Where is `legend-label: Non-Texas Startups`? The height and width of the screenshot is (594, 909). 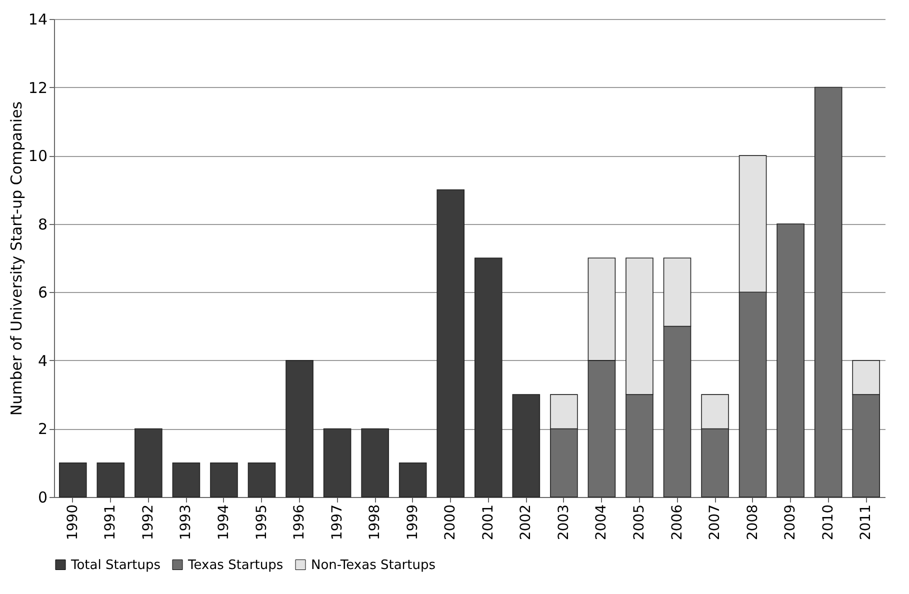 legend-label: Non-Texas Startups is located at coordinates (373, 565).